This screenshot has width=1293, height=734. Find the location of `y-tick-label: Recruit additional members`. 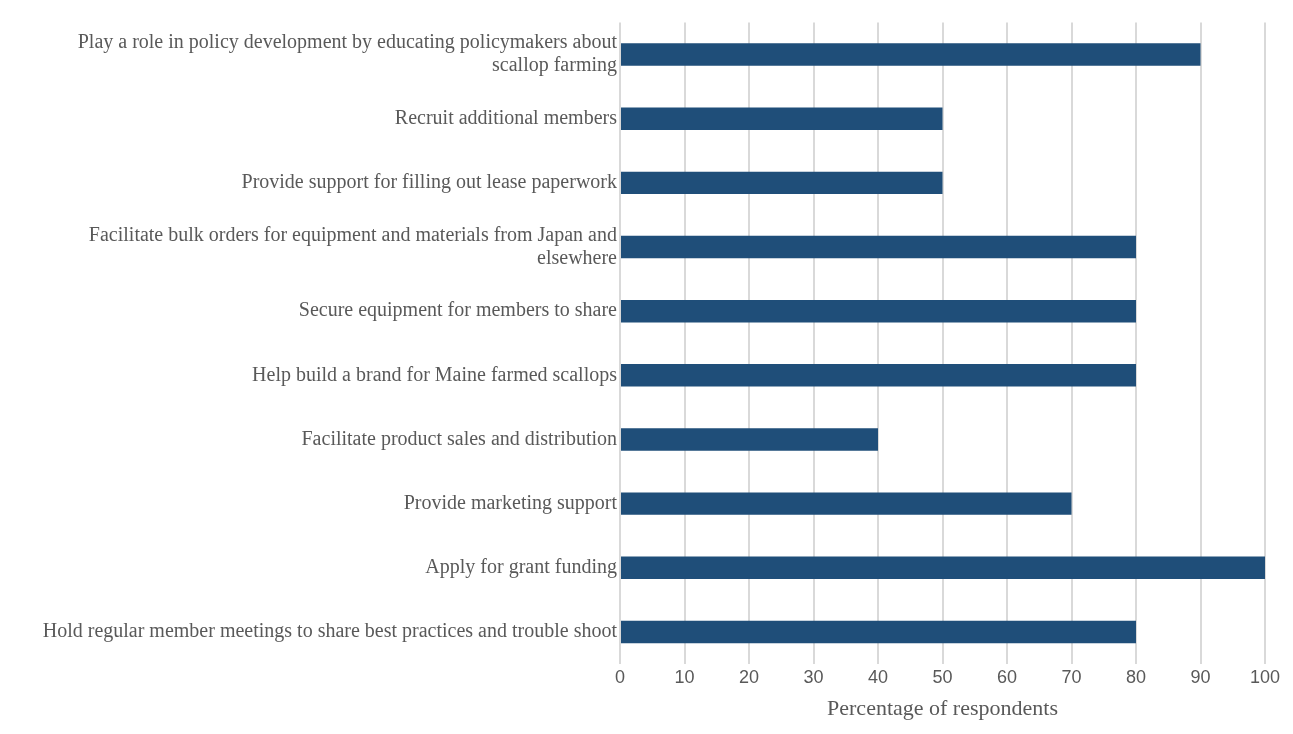

y-tick-label: Recruit additional members is located at coordinates (506, 116).